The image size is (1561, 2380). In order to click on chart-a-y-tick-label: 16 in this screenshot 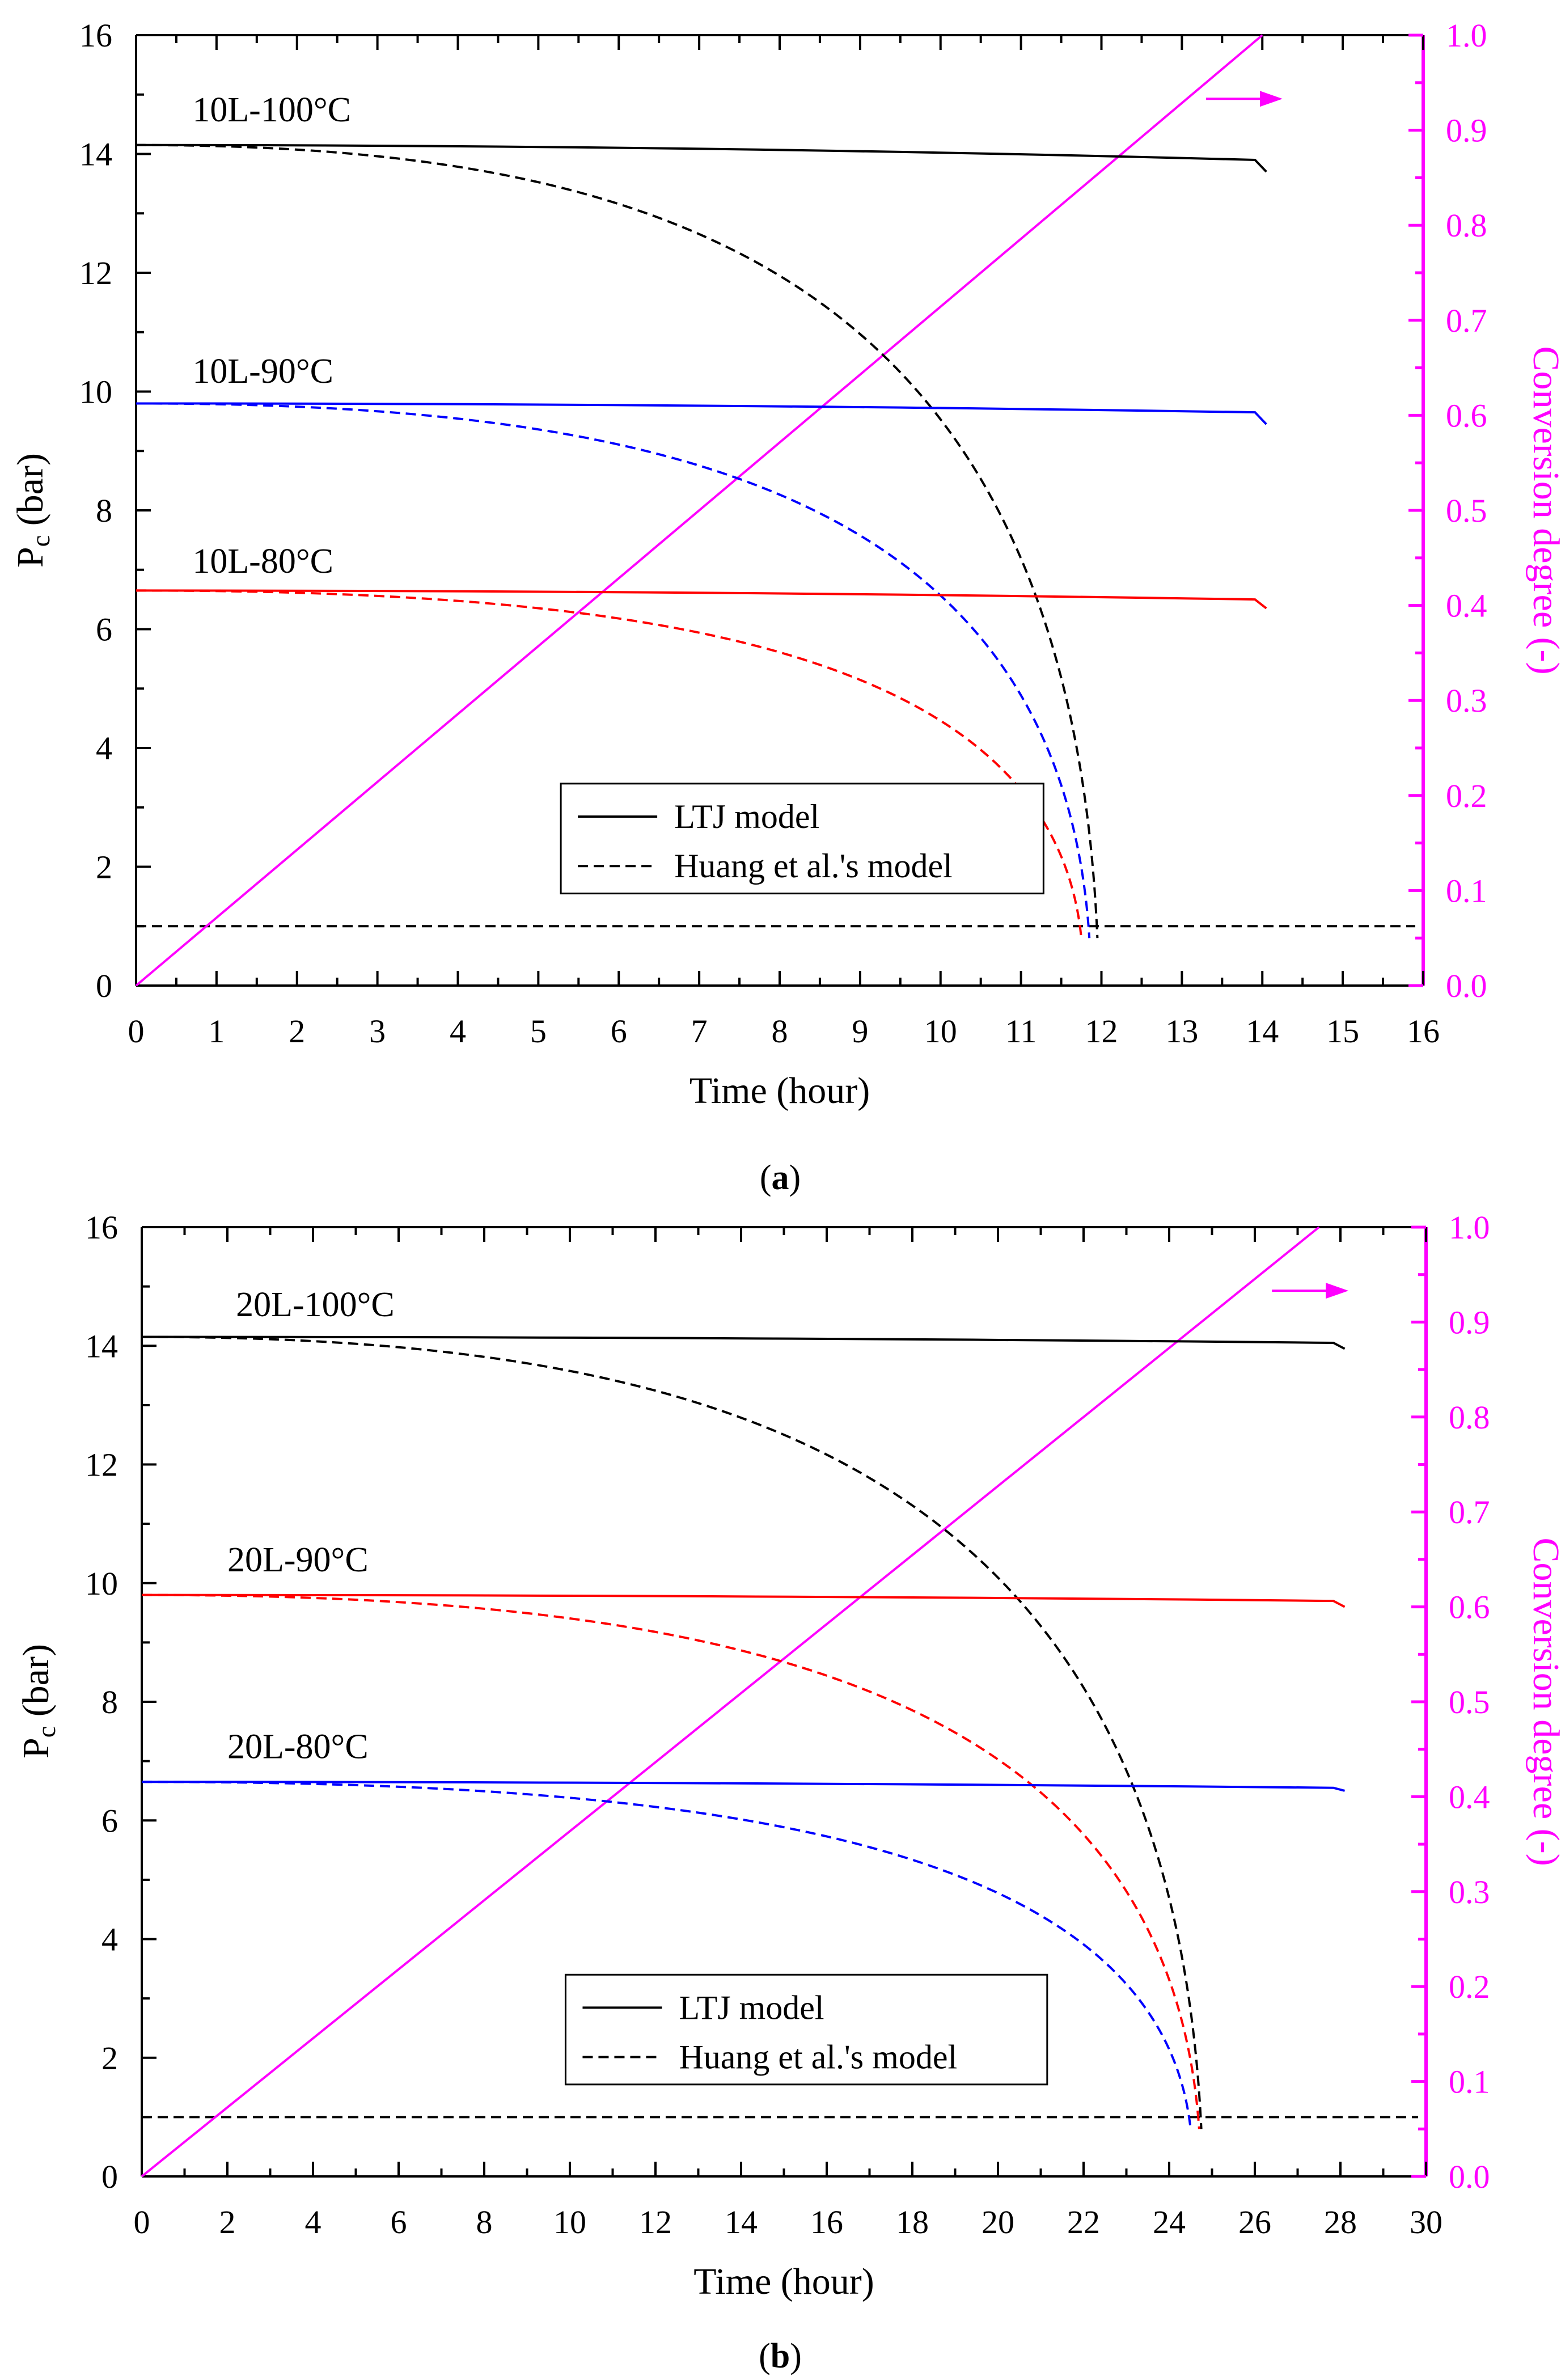, I will do `click(96, 35)`.